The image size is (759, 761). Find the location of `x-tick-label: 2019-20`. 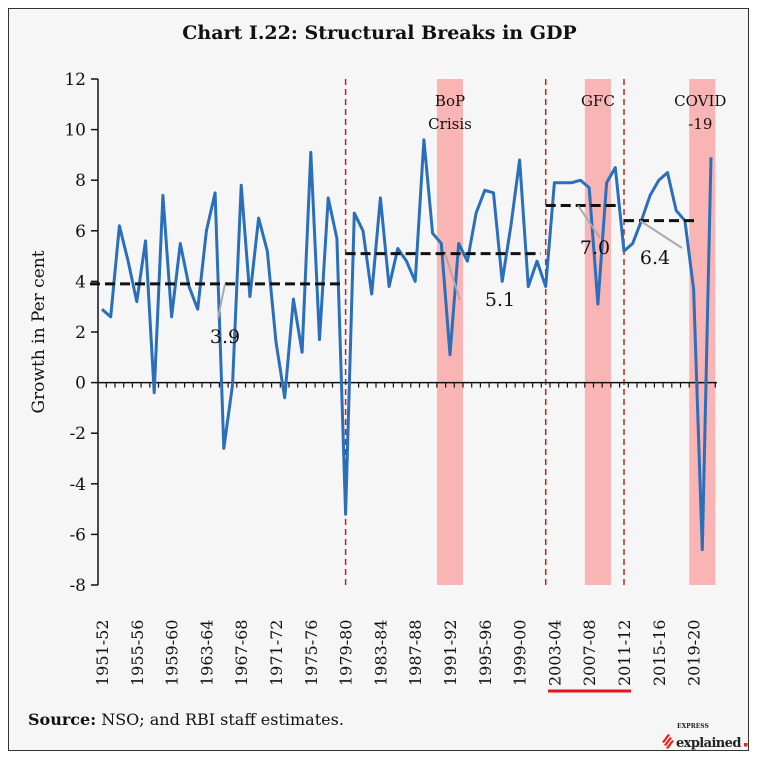

x-tick-label: 2019-20 is located at coordinates (694, 653).